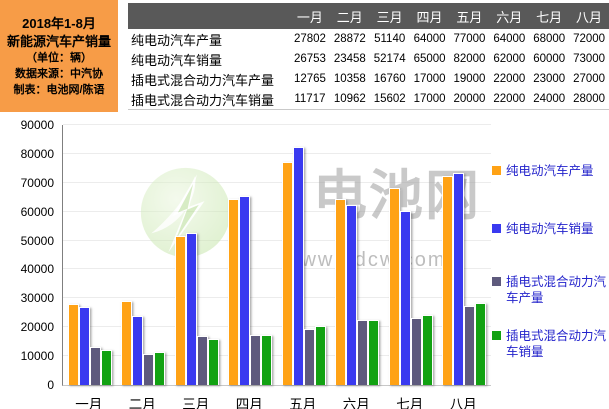 The height and width of the screenshot is (409, 609). What do you see at coordinates (589, 59) in the screenshot?
I see `table-cell: 73000` at bounding box center [589, 59].